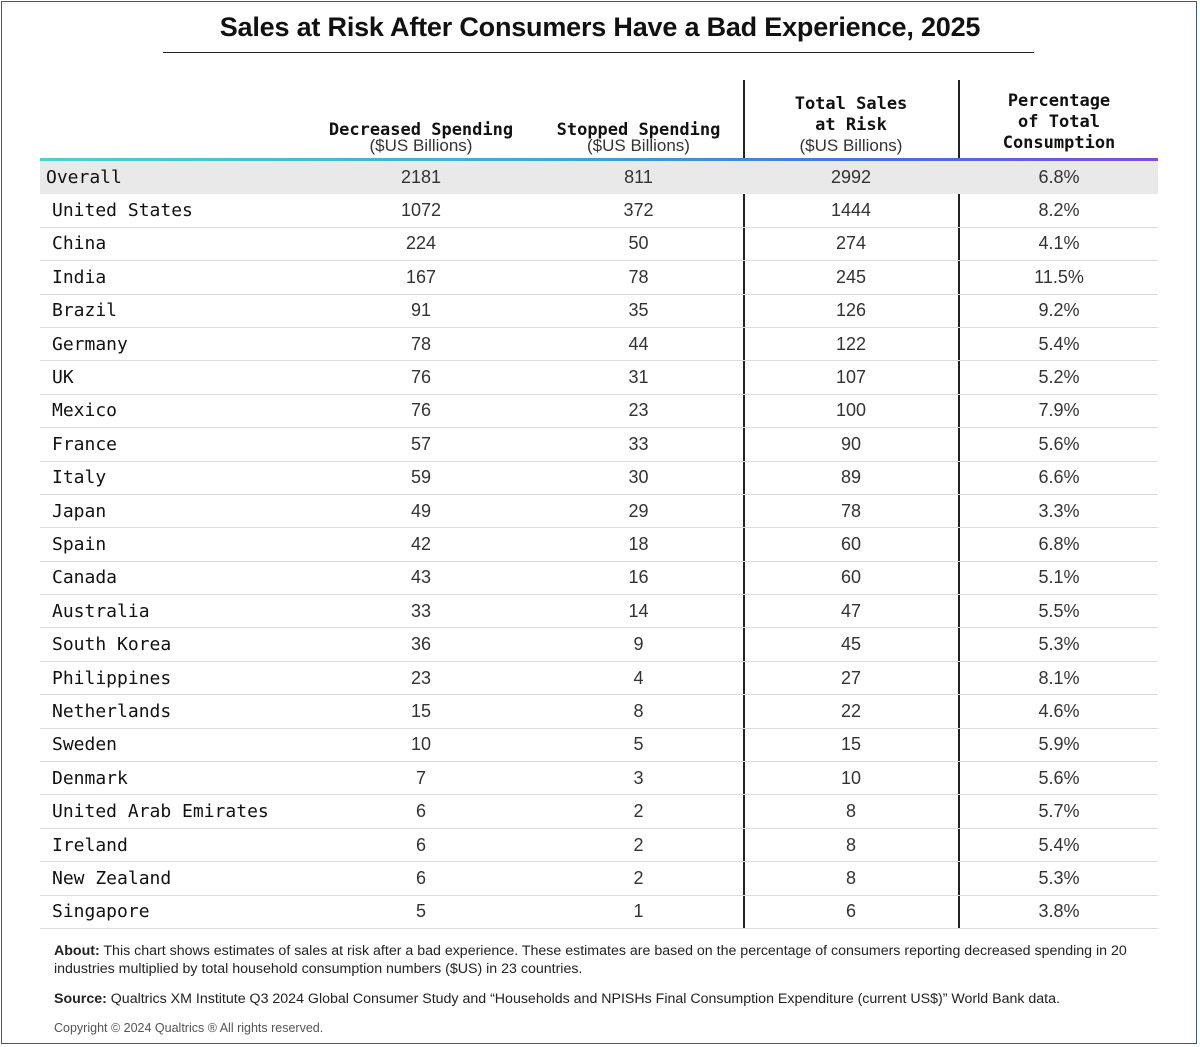 The image size is (1200, 1047). I want to click on source-label: Source:, so click(80, 999).